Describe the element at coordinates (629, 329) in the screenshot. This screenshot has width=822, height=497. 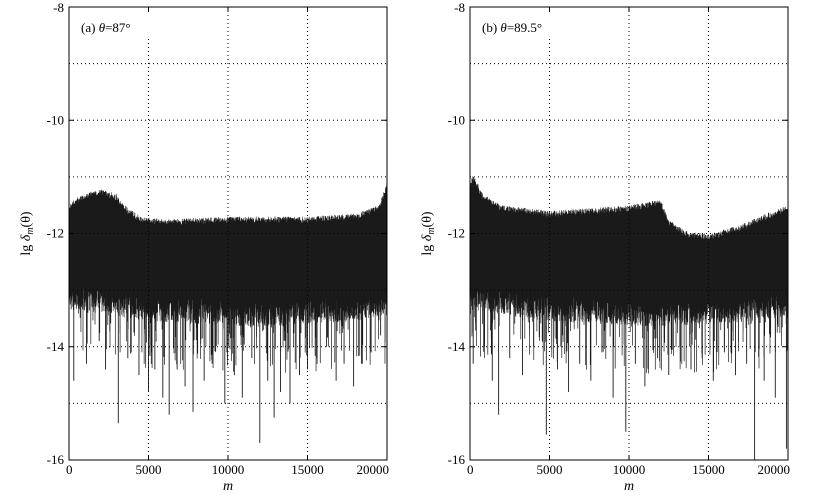
I see `series-spikes` at that location.